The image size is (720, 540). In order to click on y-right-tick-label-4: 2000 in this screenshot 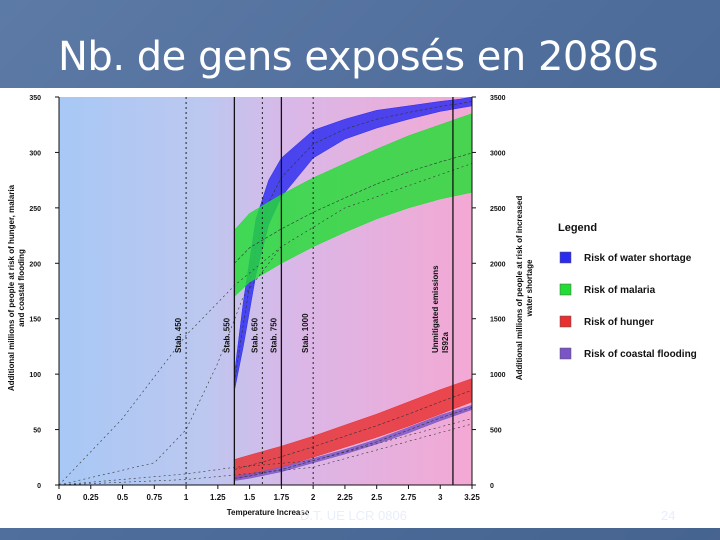, I will do `click(498, 264)`.